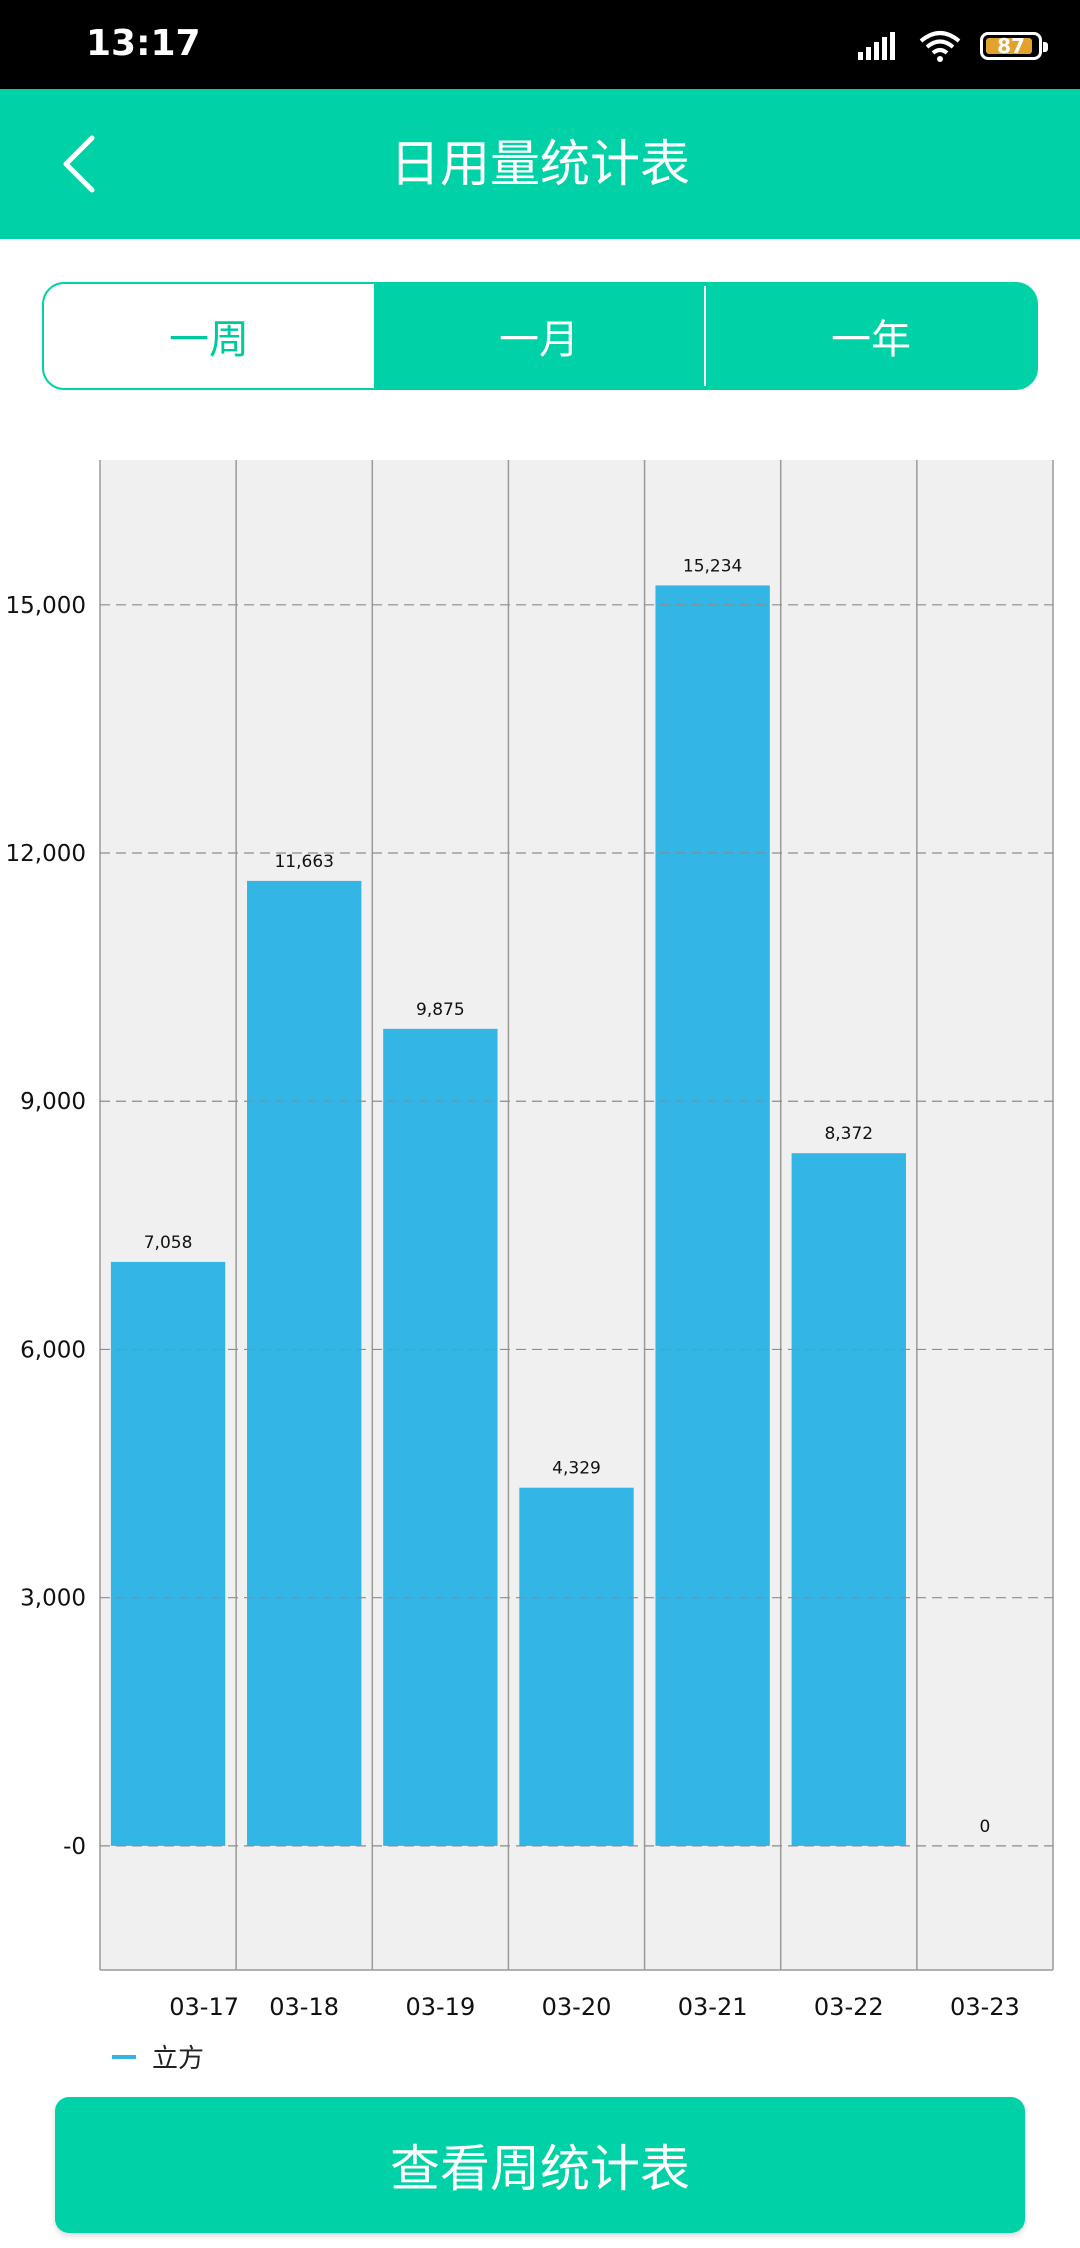  Describe the element at coordinates (540, 44) in the screenshot. I see `status-bar: 13:17 87` at that location.